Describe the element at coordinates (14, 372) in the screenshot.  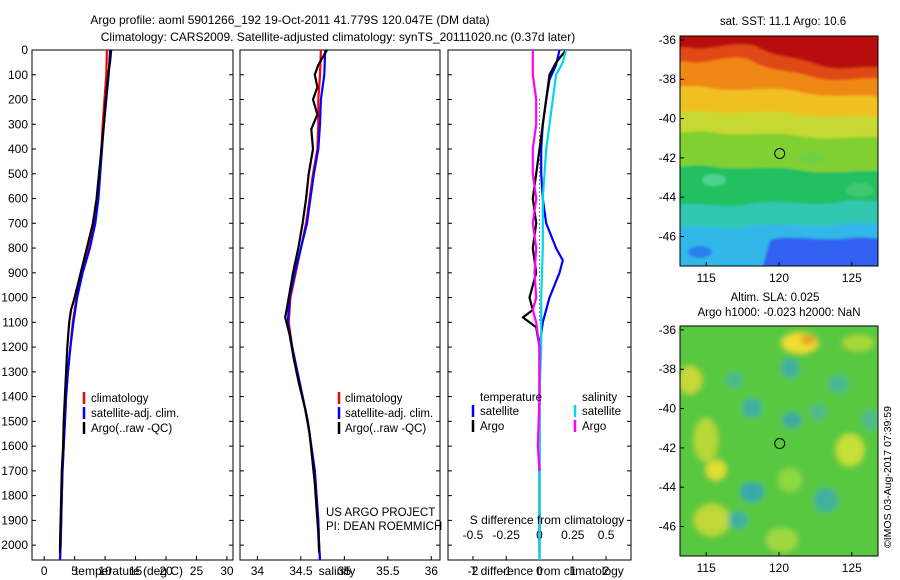
I see `depth-tick-label: 1300` at that location.